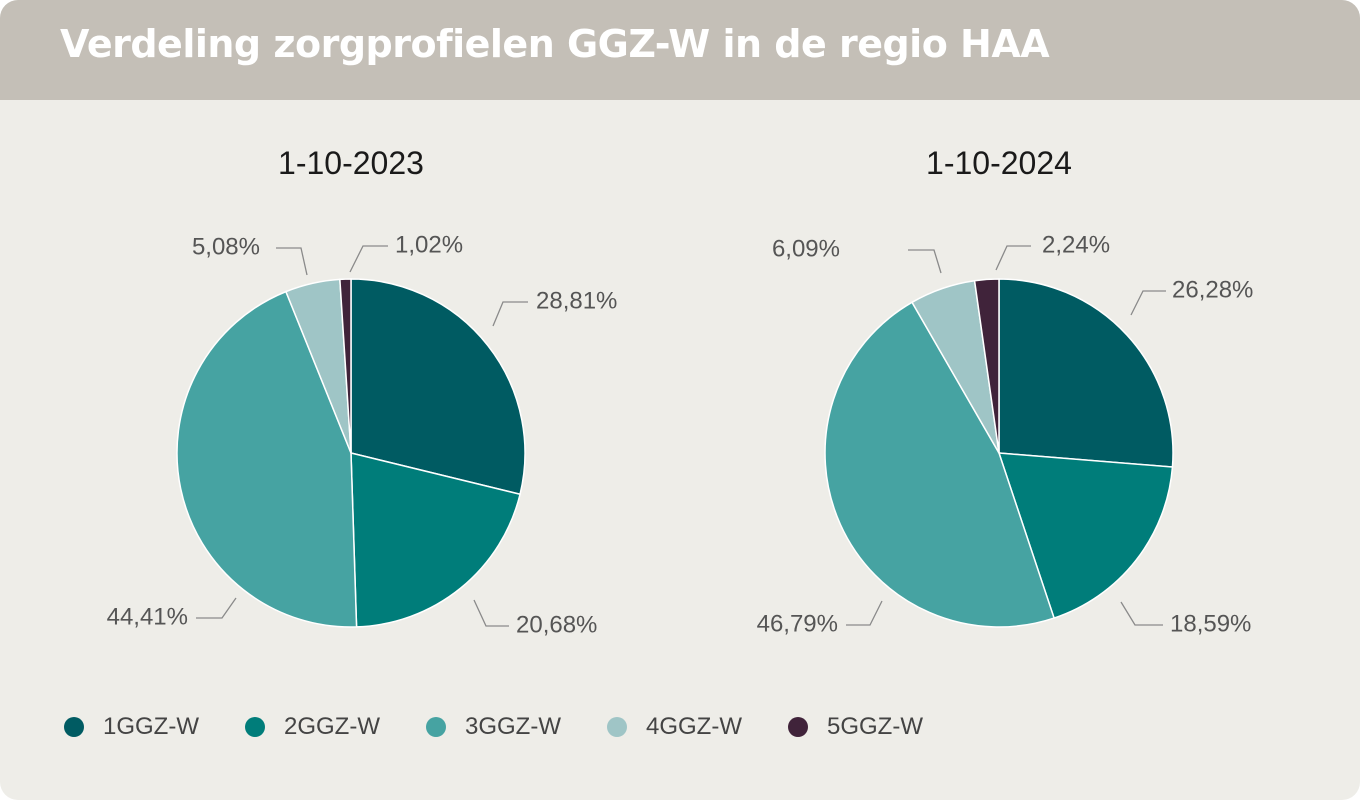 The image size is (1360, 800). Describe the element at coordinates (875, 726) in the screenshot. I see `legend-label-5ggz-w: 5GGZ-W` at that location.